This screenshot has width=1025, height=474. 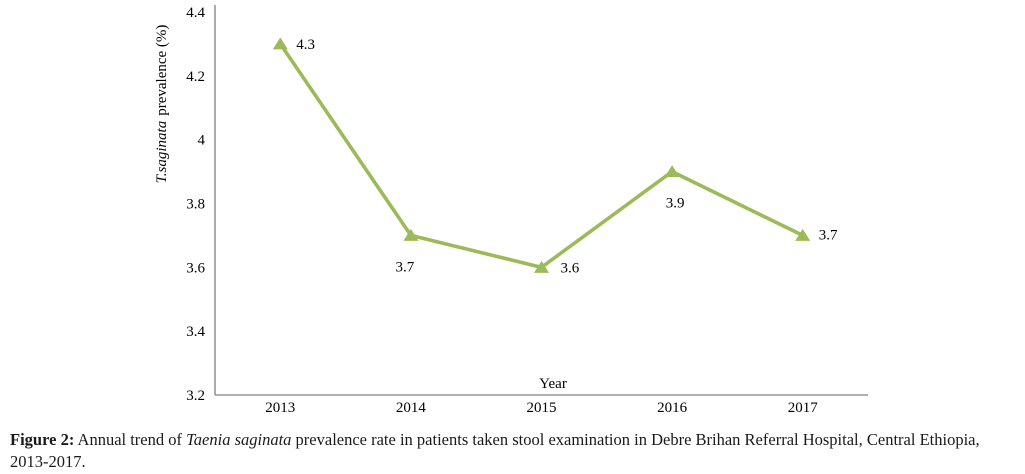 I want to click on x-tick-label: 2017, so click(x=803, y=408).